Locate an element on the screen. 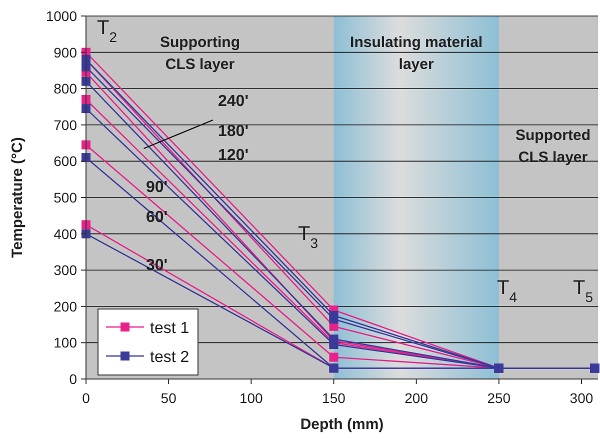  x-tick-label: 300 is located at coordinates (582, 398).